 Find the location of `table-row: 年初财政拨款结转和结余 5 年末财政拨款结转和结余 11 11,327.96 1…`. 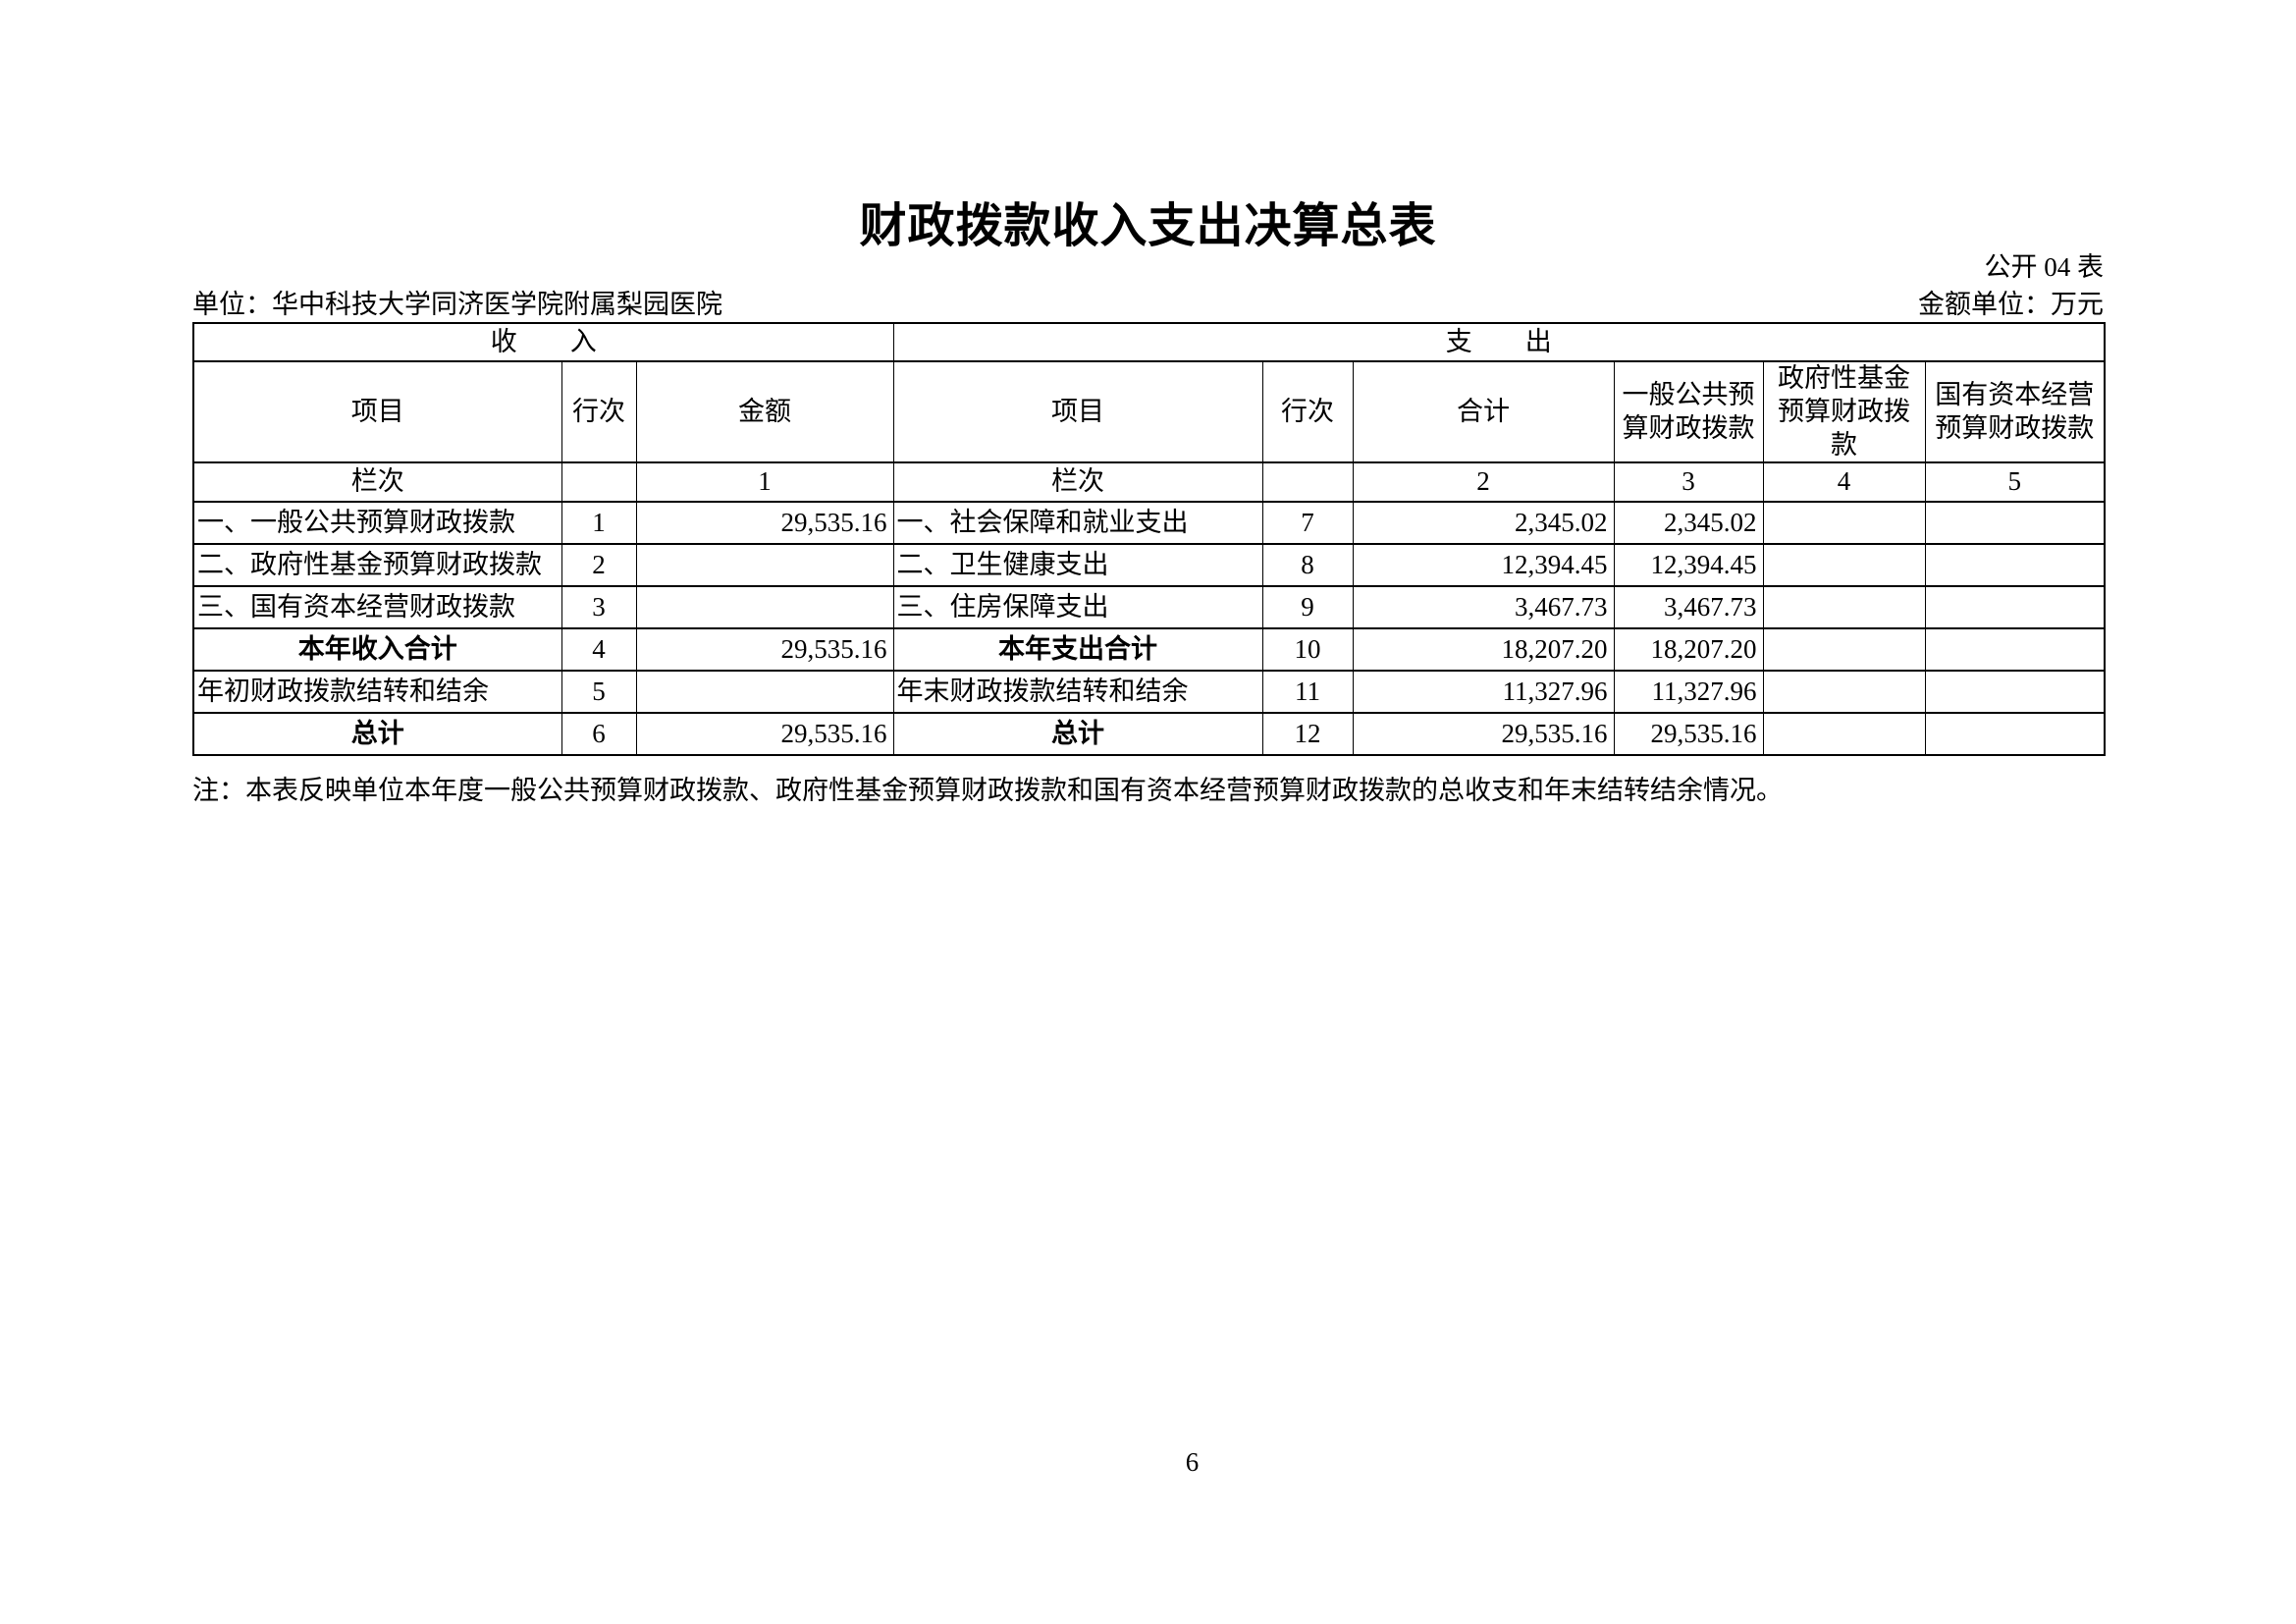

table-row: 年初财政拨款结转和结余 5 年末财政拨款结转和结余 11 11,327.96 1… is located at coordinates (1149, 692).